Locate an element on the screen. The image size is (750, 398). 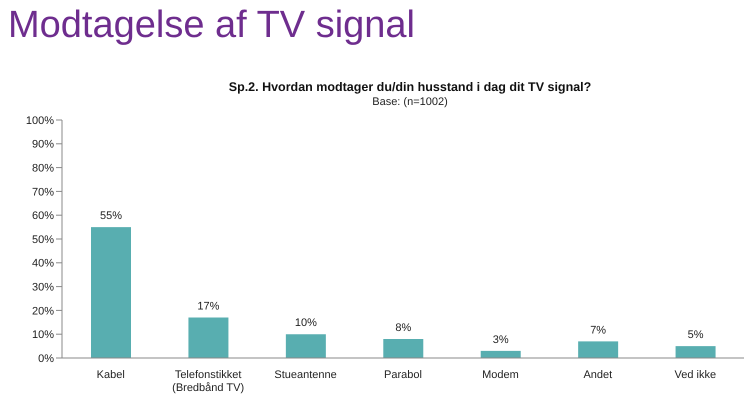
y-tick-label: 50% is located at coordinates (43, 240).